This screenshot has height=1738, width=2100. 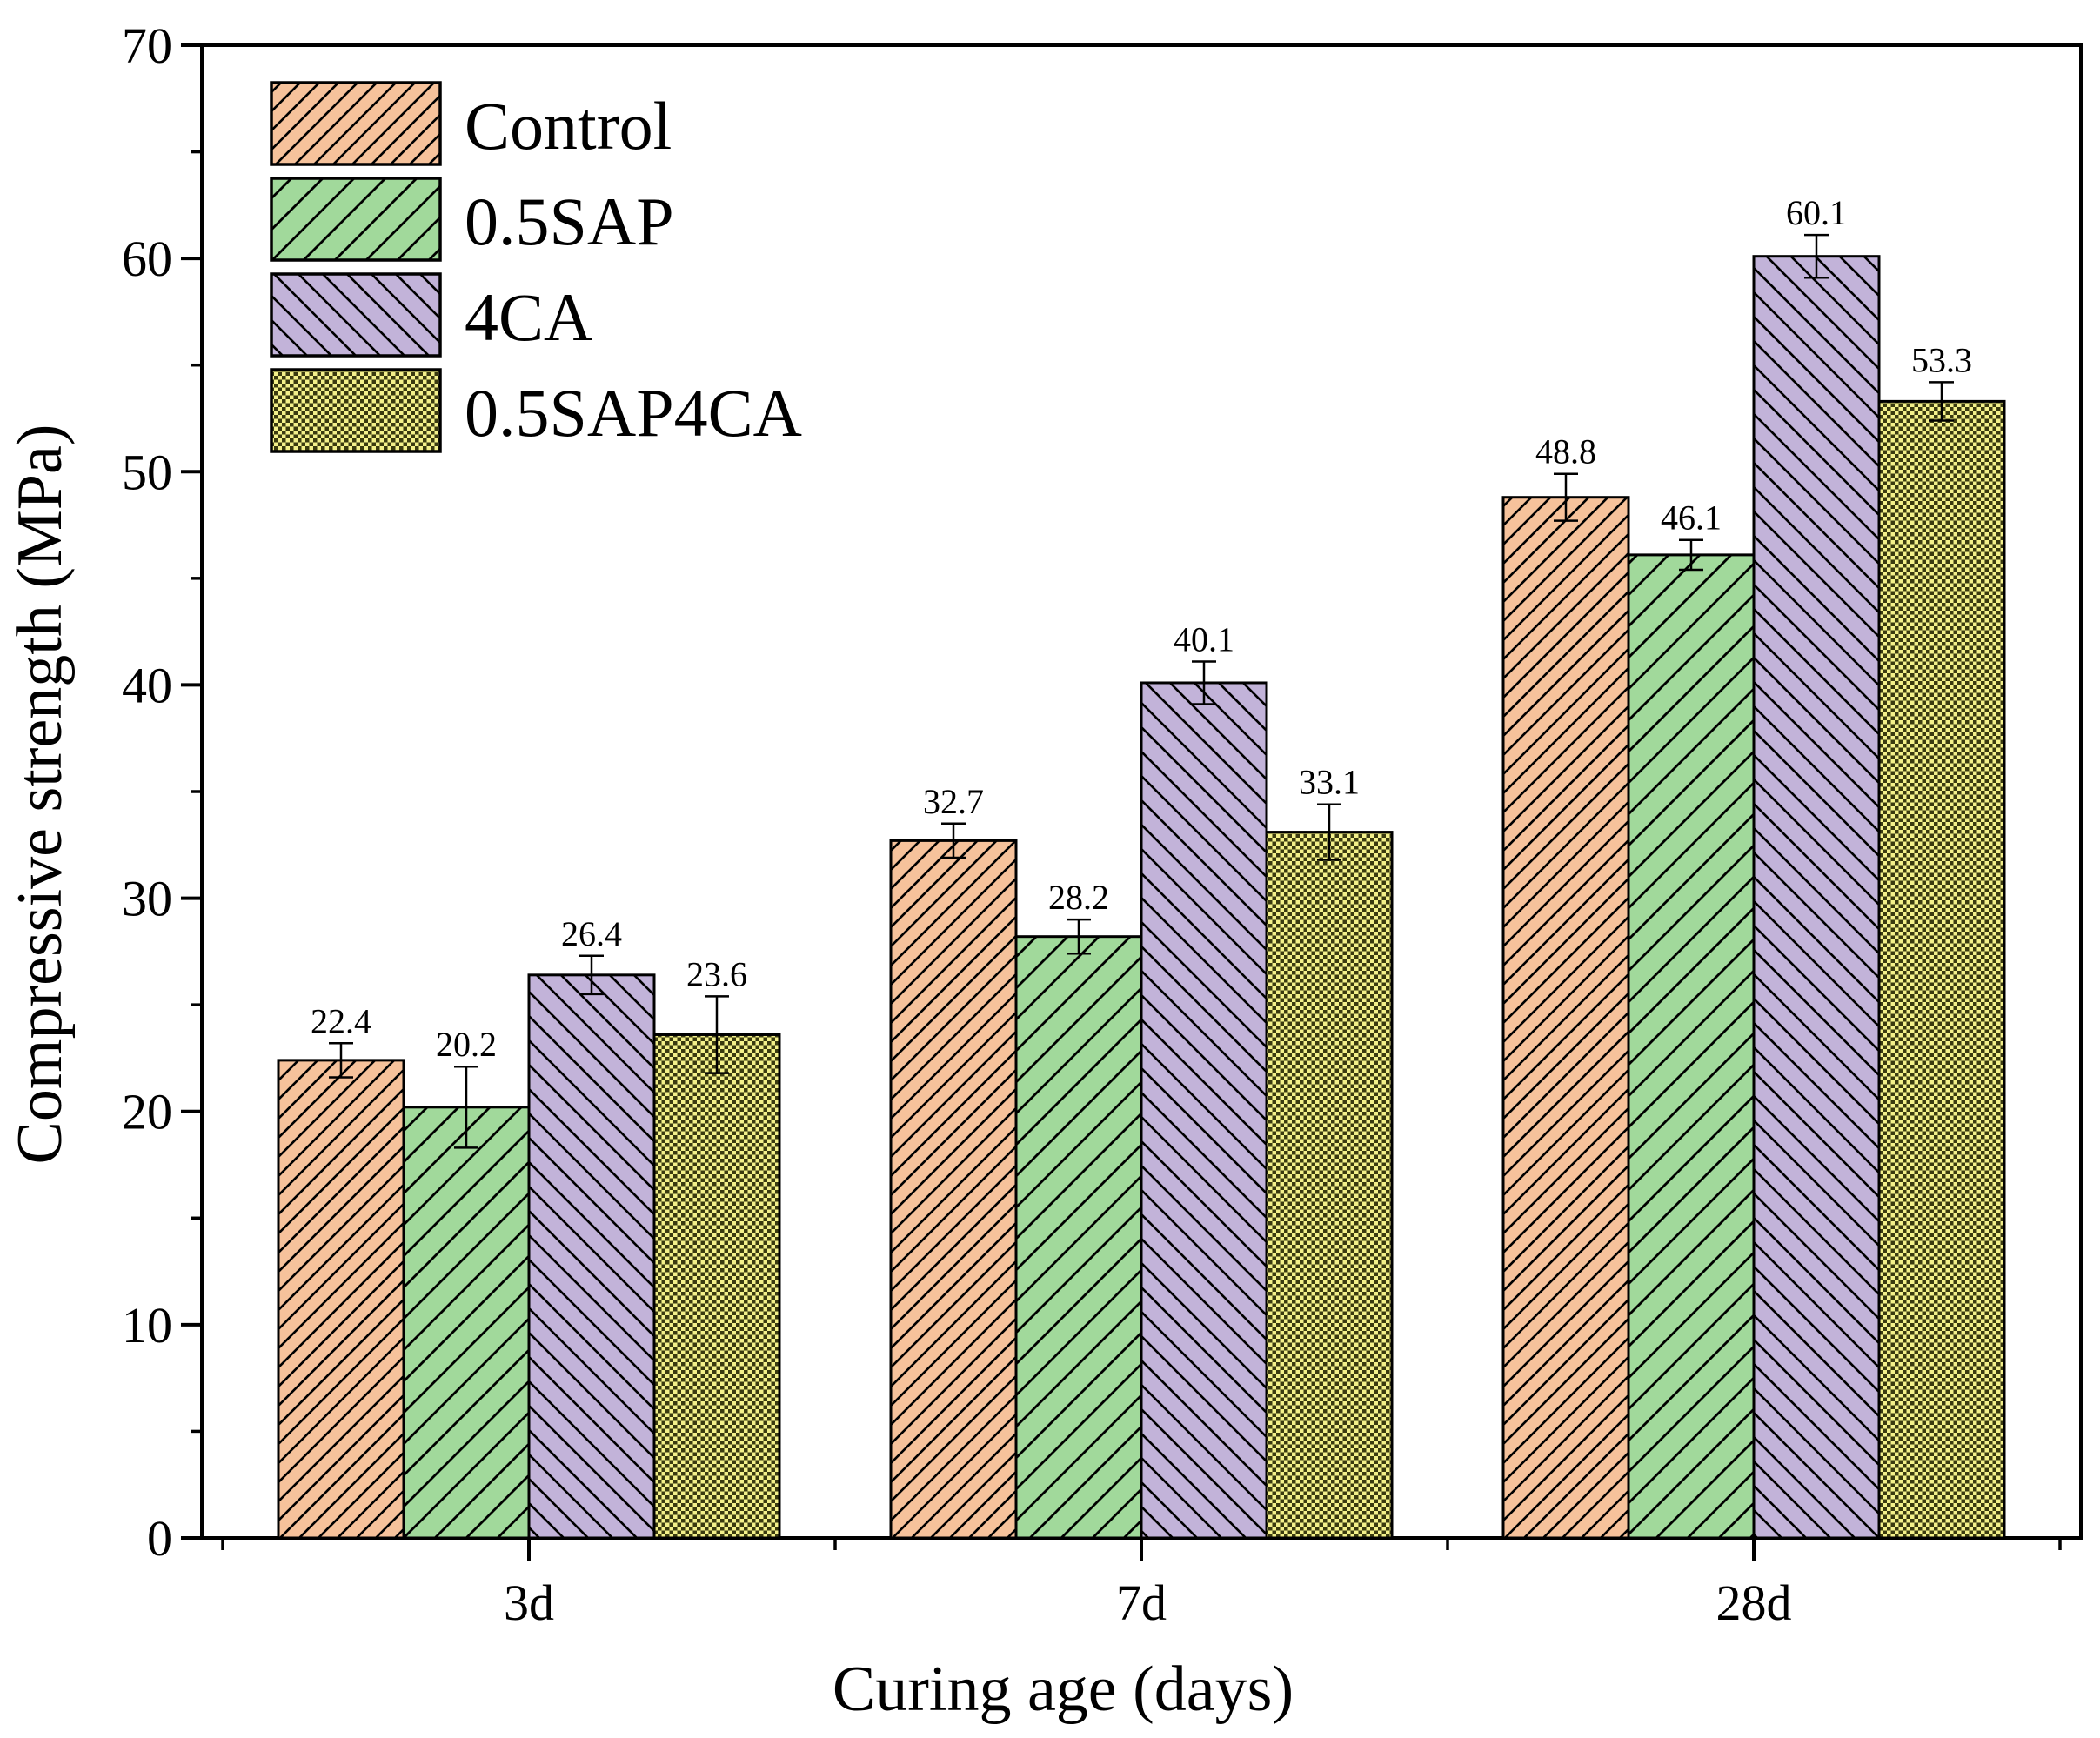 What do you see at coordinates (147, 1112) in the screenshot?
I see `y-tick-label: 20` at bounding box center [147, 1112].